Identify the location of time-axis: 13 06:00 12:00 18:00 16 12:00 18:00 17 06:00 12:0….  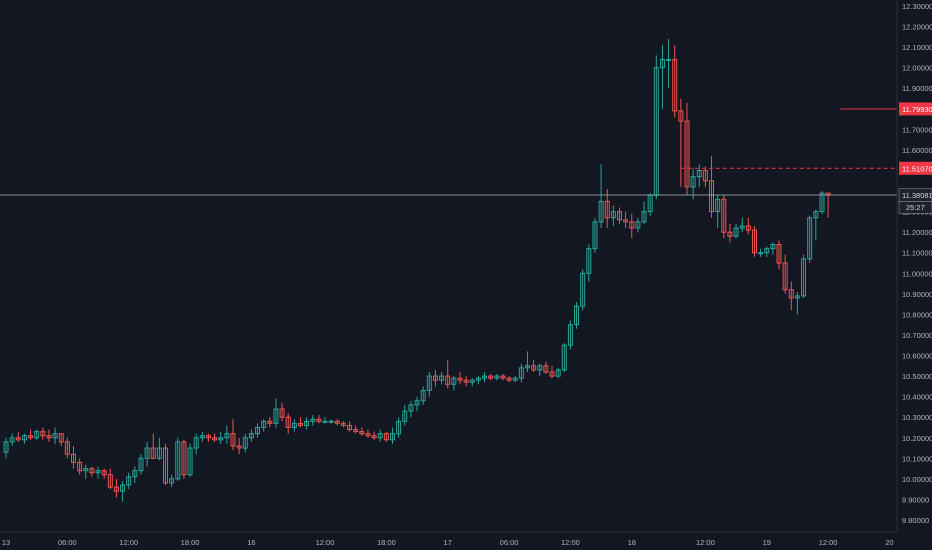
(467, 542).